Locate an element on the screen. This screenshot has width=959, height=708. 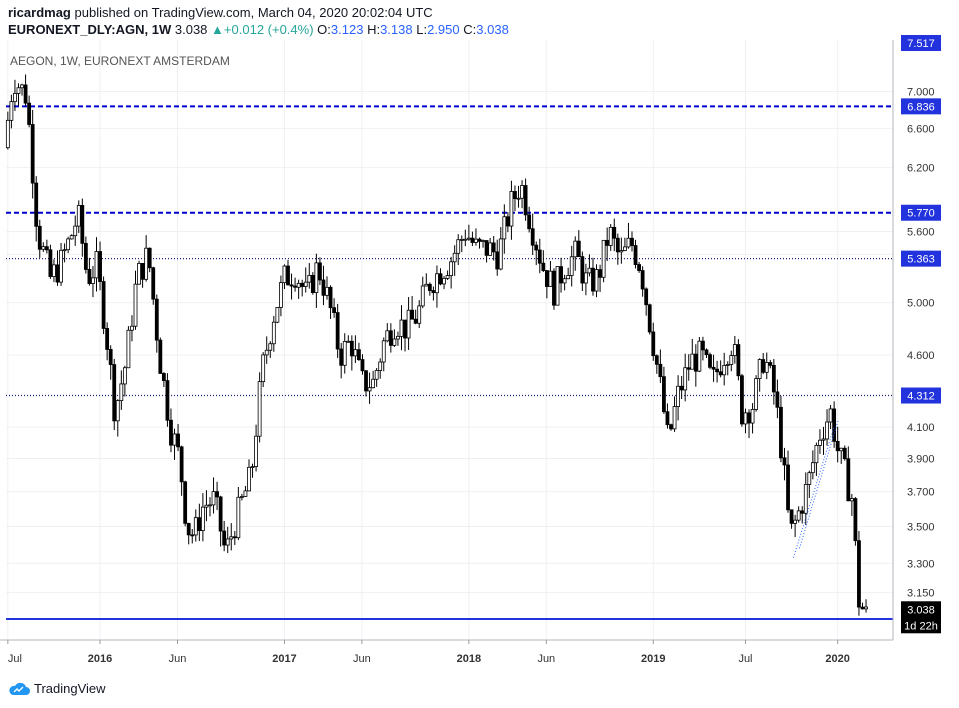
top-price-tag: 7.517 is located at coordinates (921, 44).